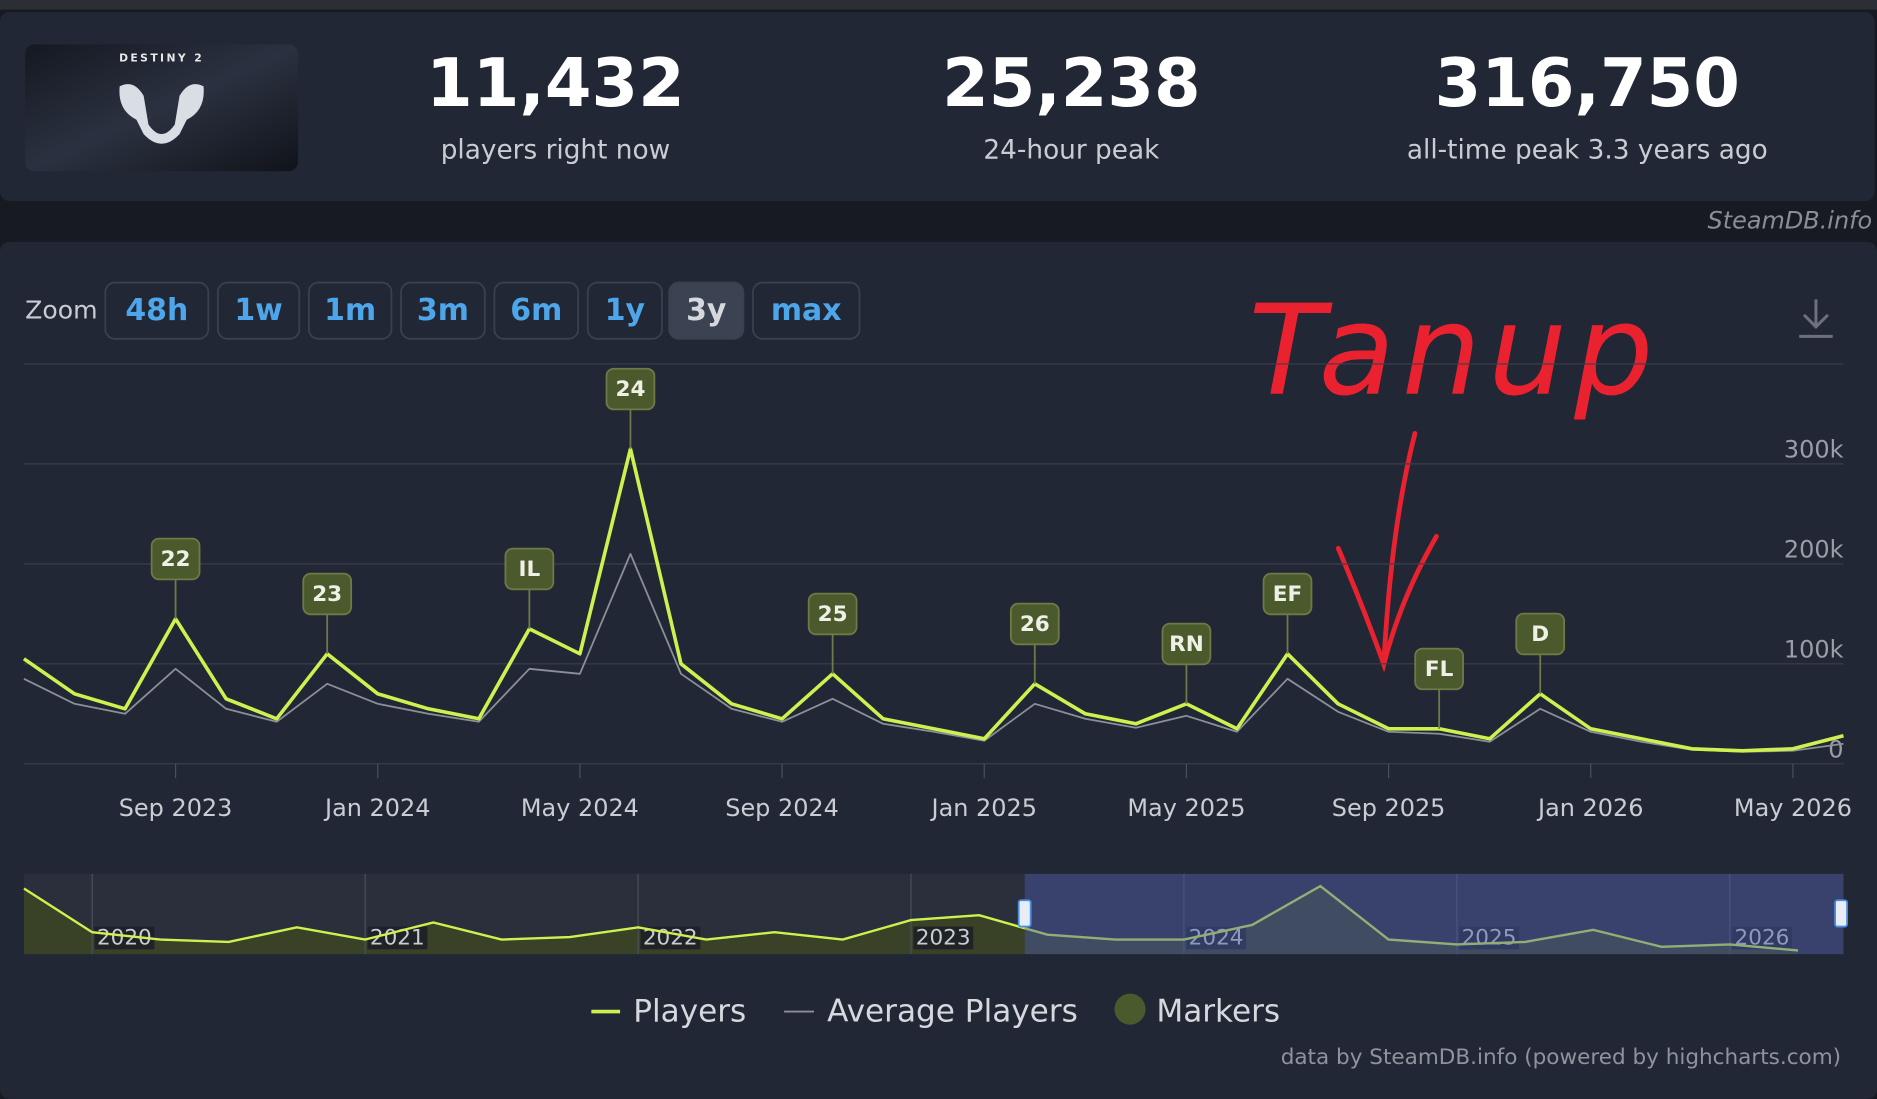 The width and height of the screenshot is (1877, 1099). I want to click on zoom-button-label: 3y, so click(706, 310).